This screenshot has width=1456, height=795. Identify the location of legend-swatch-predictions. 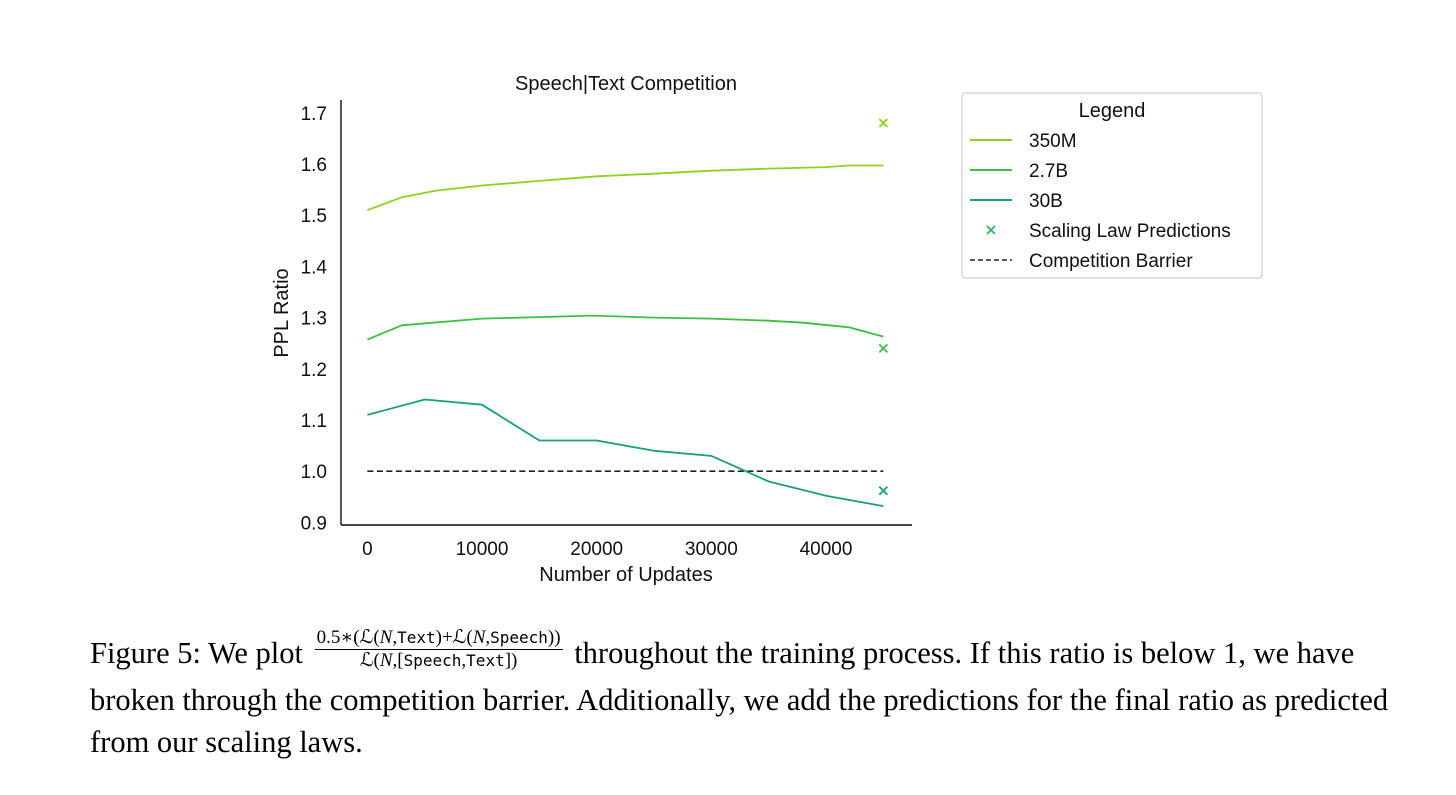
(991, 230).